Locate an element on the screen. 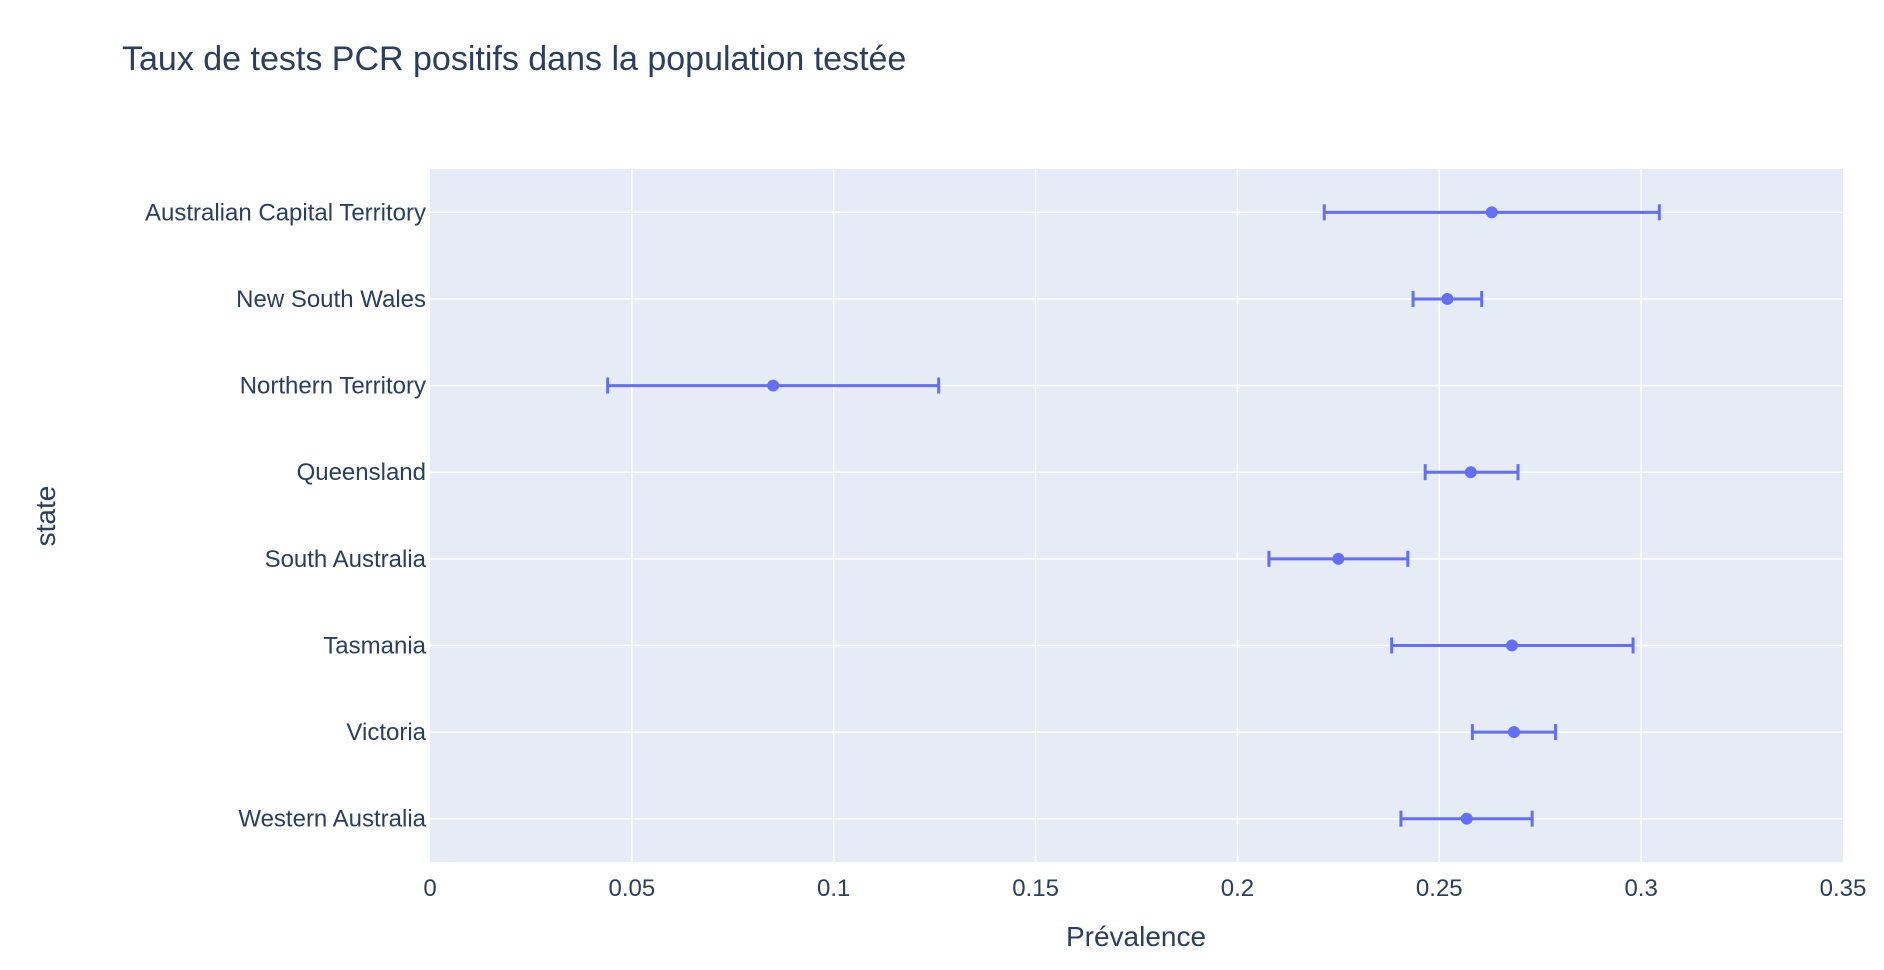 This screenshot has width=1884, height=970. y-tick-label: Northern Territory is located at coordinates (333, 386).